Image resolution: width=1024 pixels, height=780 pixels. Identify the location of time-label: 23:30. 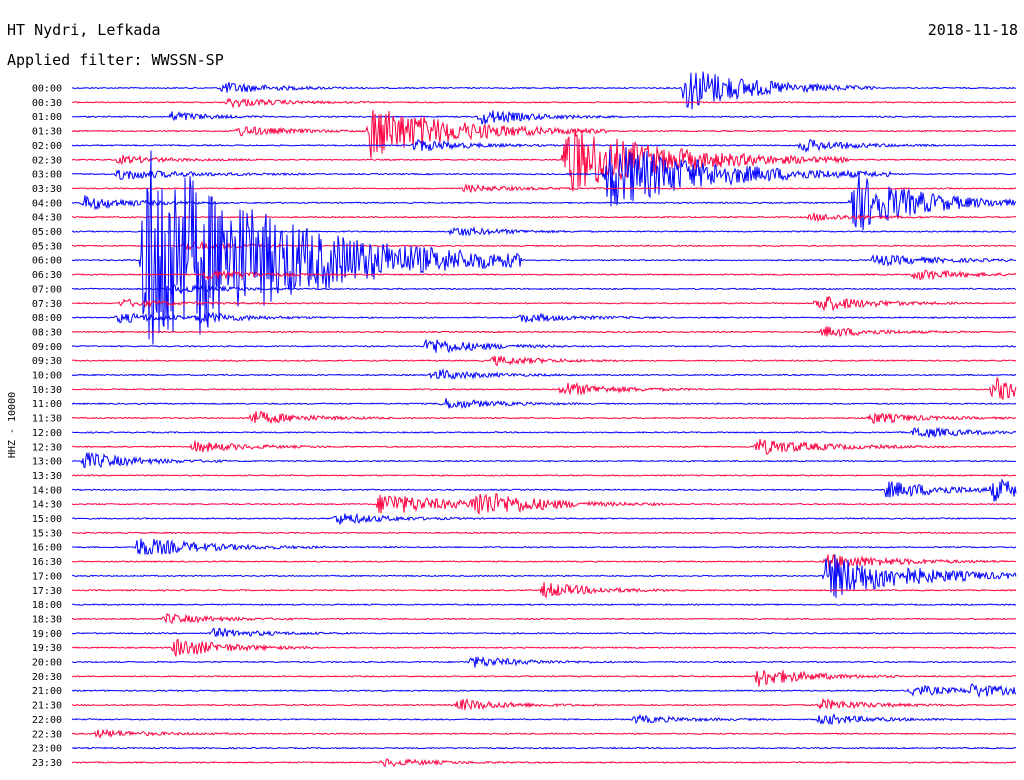
(47, 763).